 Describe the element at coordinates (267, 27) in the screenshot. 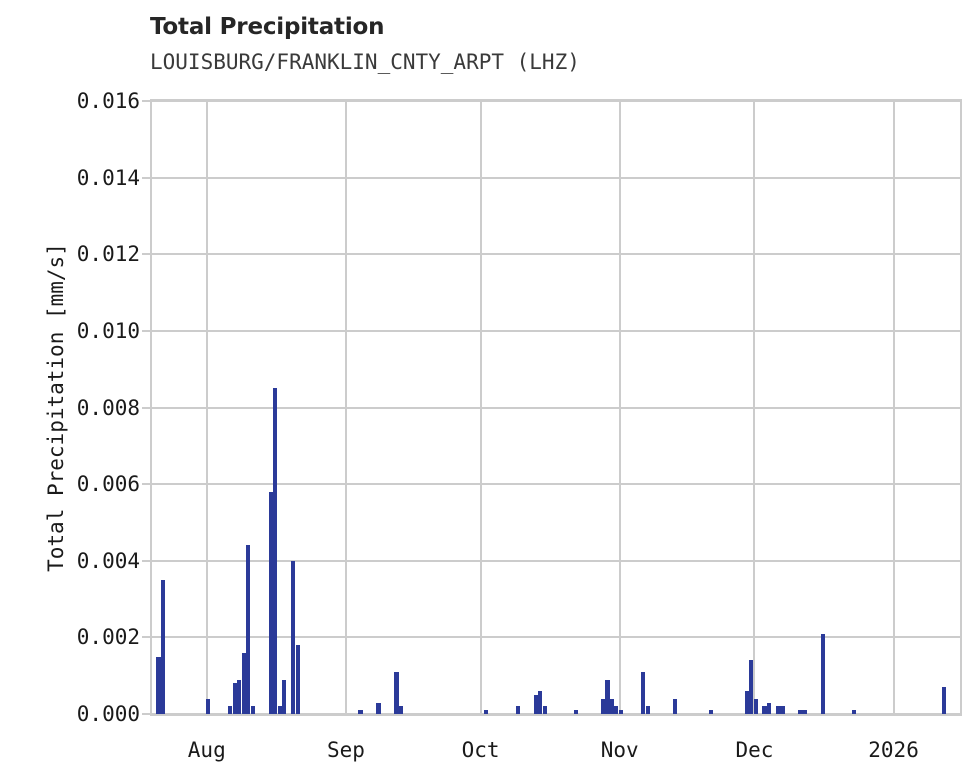

I see `chart-title: Total Precipitation` at that location.